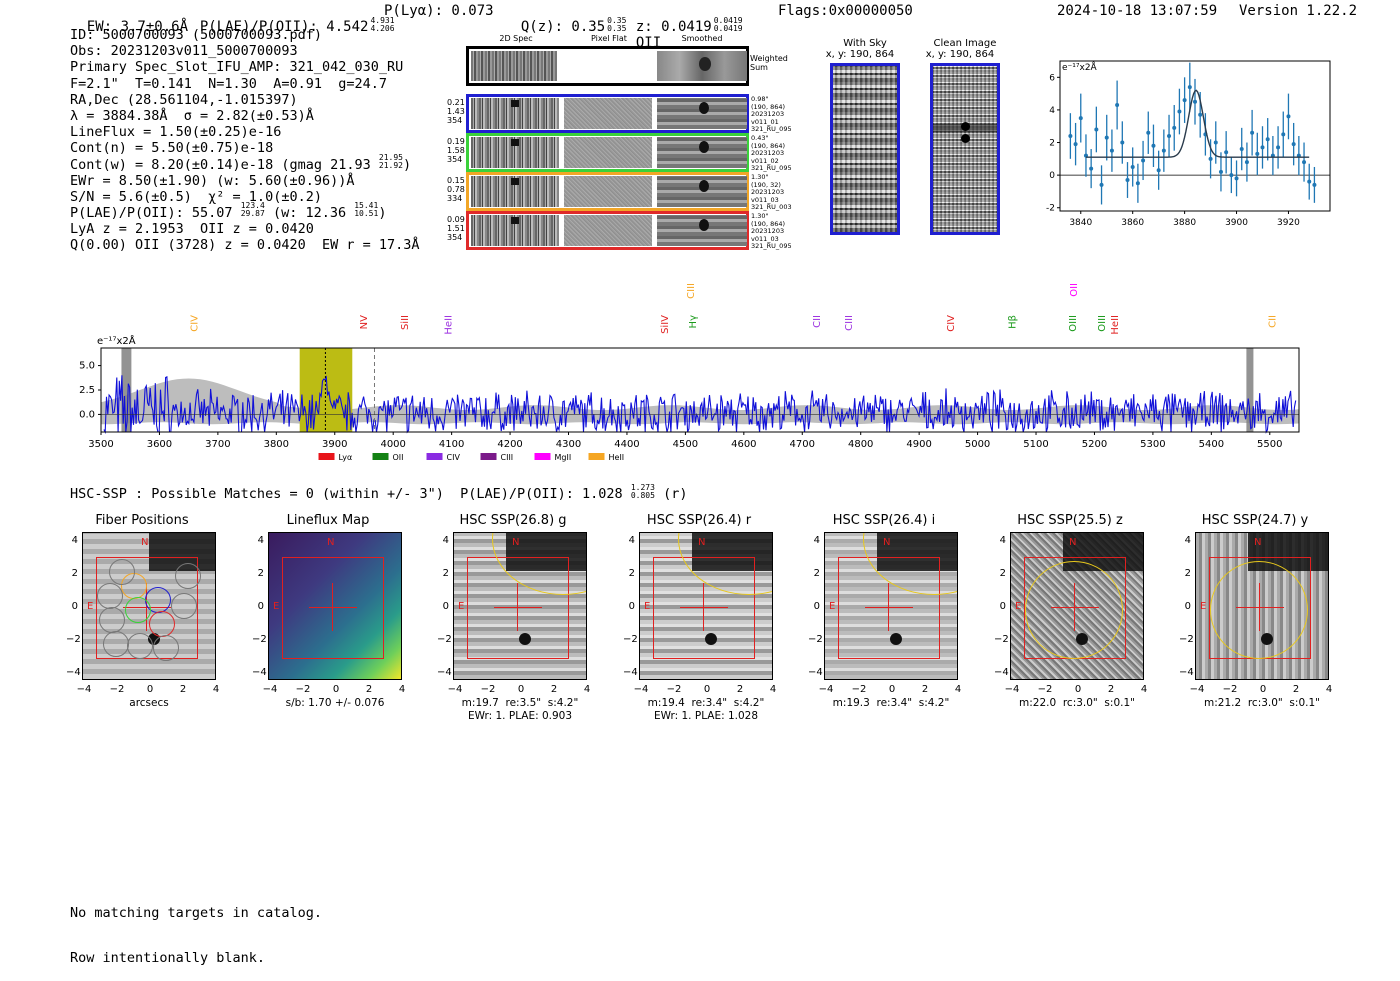  Describe the element at coordinates (1074, 610) in the screenshot. I see `hsc-source-ellipse` at that location.